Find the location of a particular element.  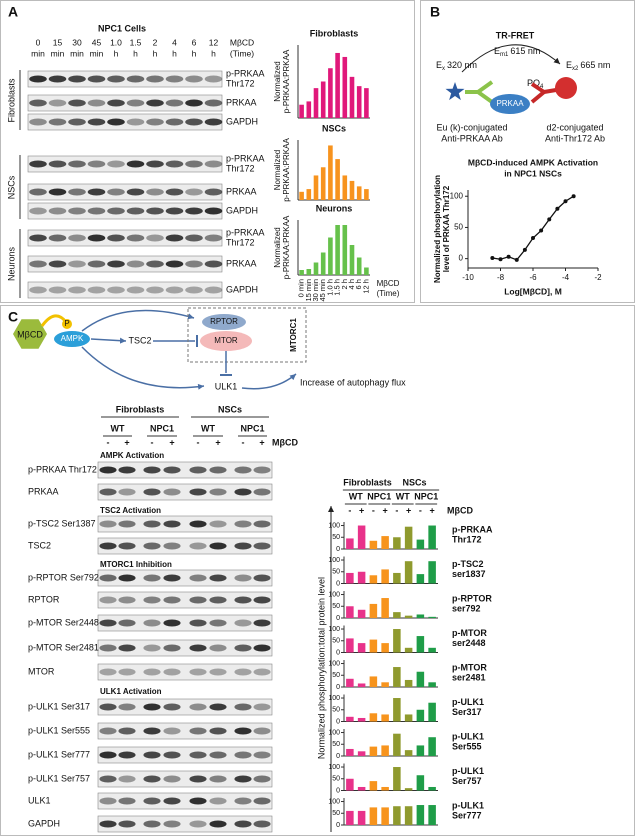

x-axis-label: (Time) is located at coordinates (388, 293).